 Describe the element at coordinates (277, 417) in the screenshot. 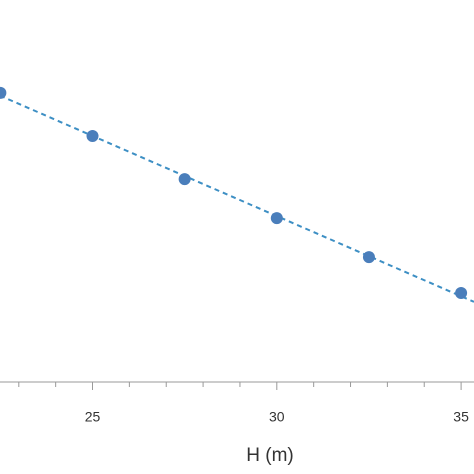

I see `x-tick-label: 30` at that location.